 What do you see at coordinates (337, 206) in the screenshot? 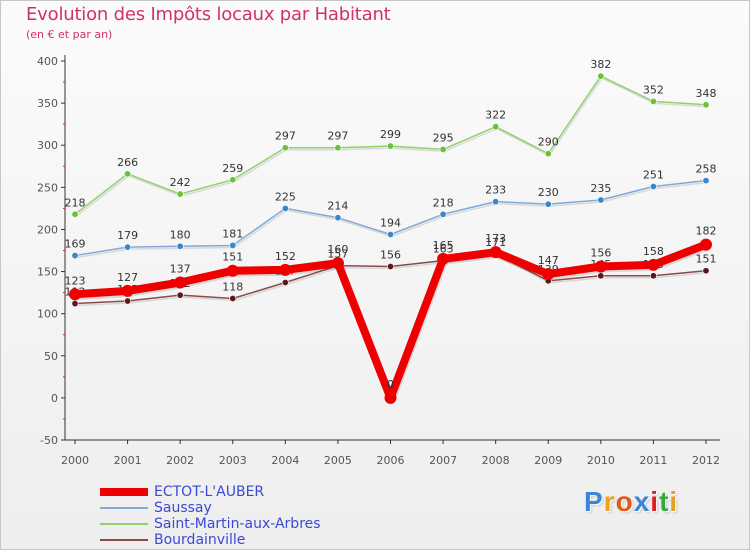
I see `data-label-saussay: 214` at bounding box center [337, 206].